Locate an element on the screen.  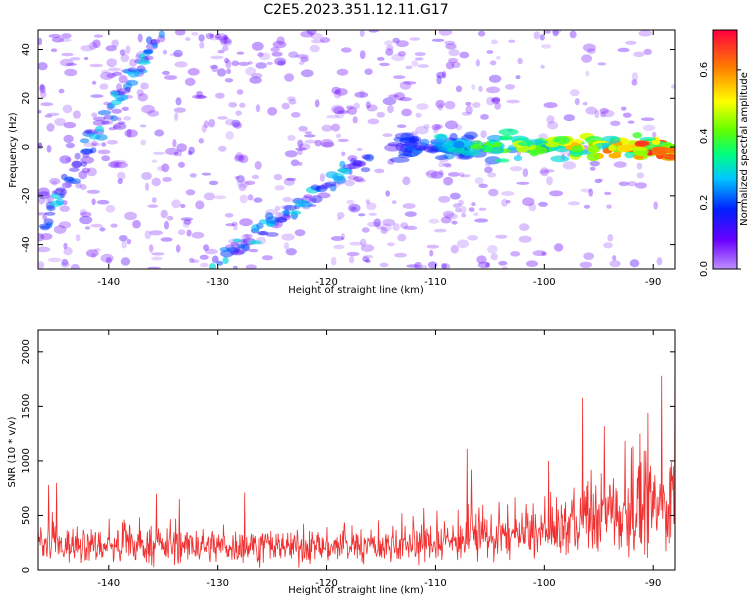
x-tick-label: -90 is located at coordinates (653, 282).